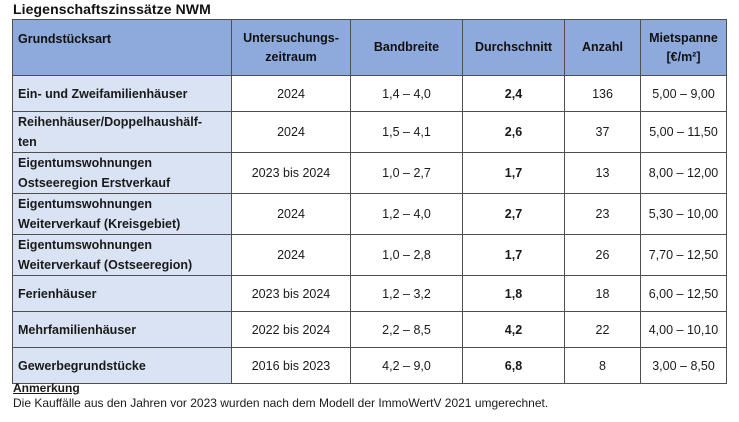 The image size is (739, 422). Describe the element at coordinates (602, 293) in the screenshot. I see `count-cell: 18` at that location.